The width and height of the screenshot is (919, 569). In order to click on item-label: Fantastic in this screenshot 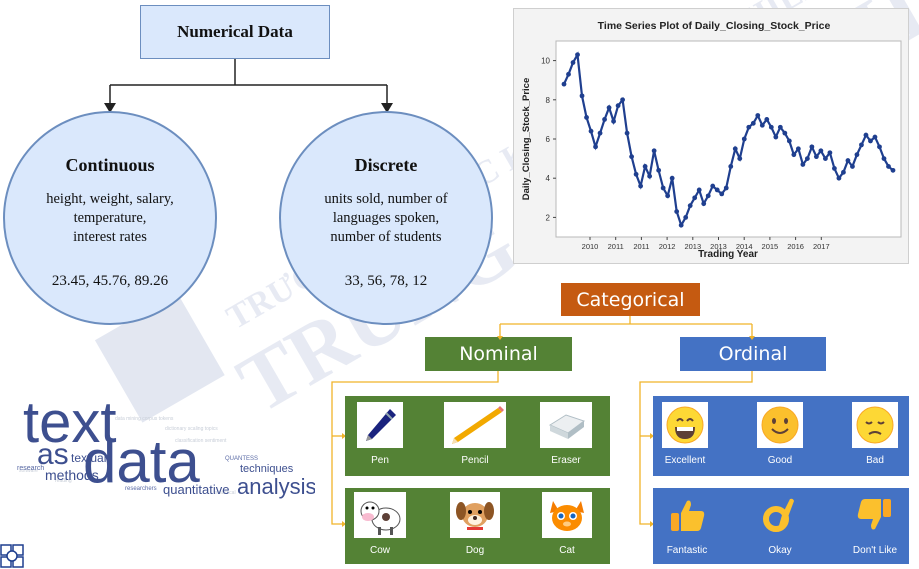, I will do `click(687, 550)`.